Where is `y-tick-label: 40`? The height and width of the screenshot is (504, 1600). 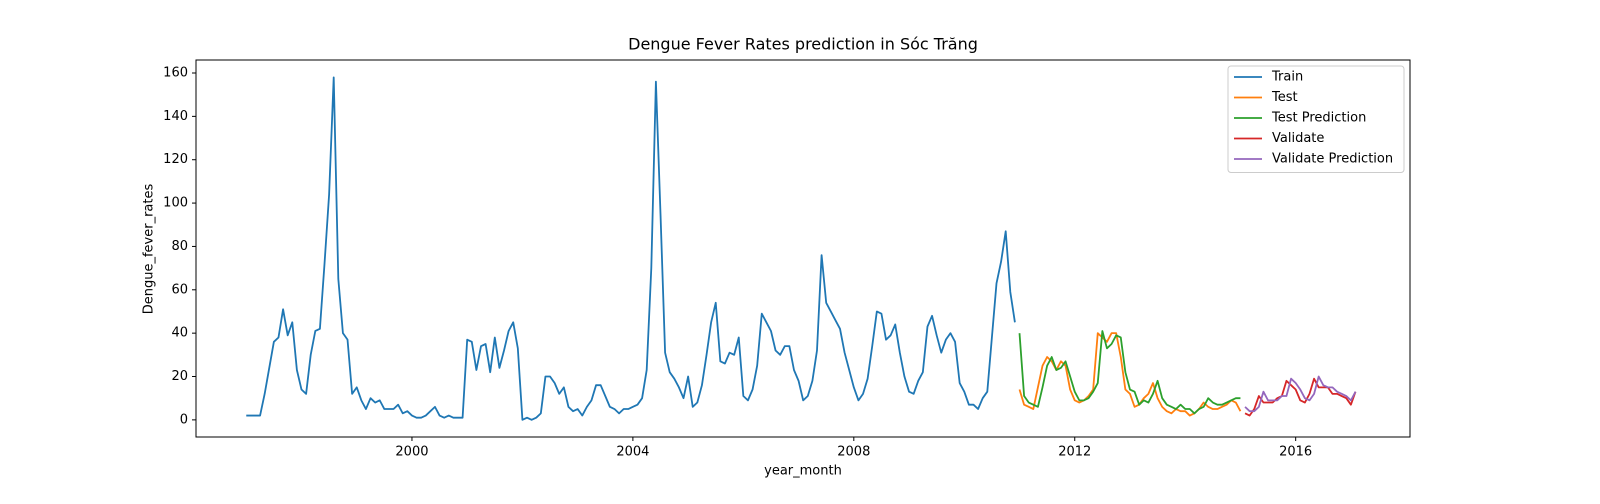 y-tick-label: 40 is located at coordinates (179, 333).